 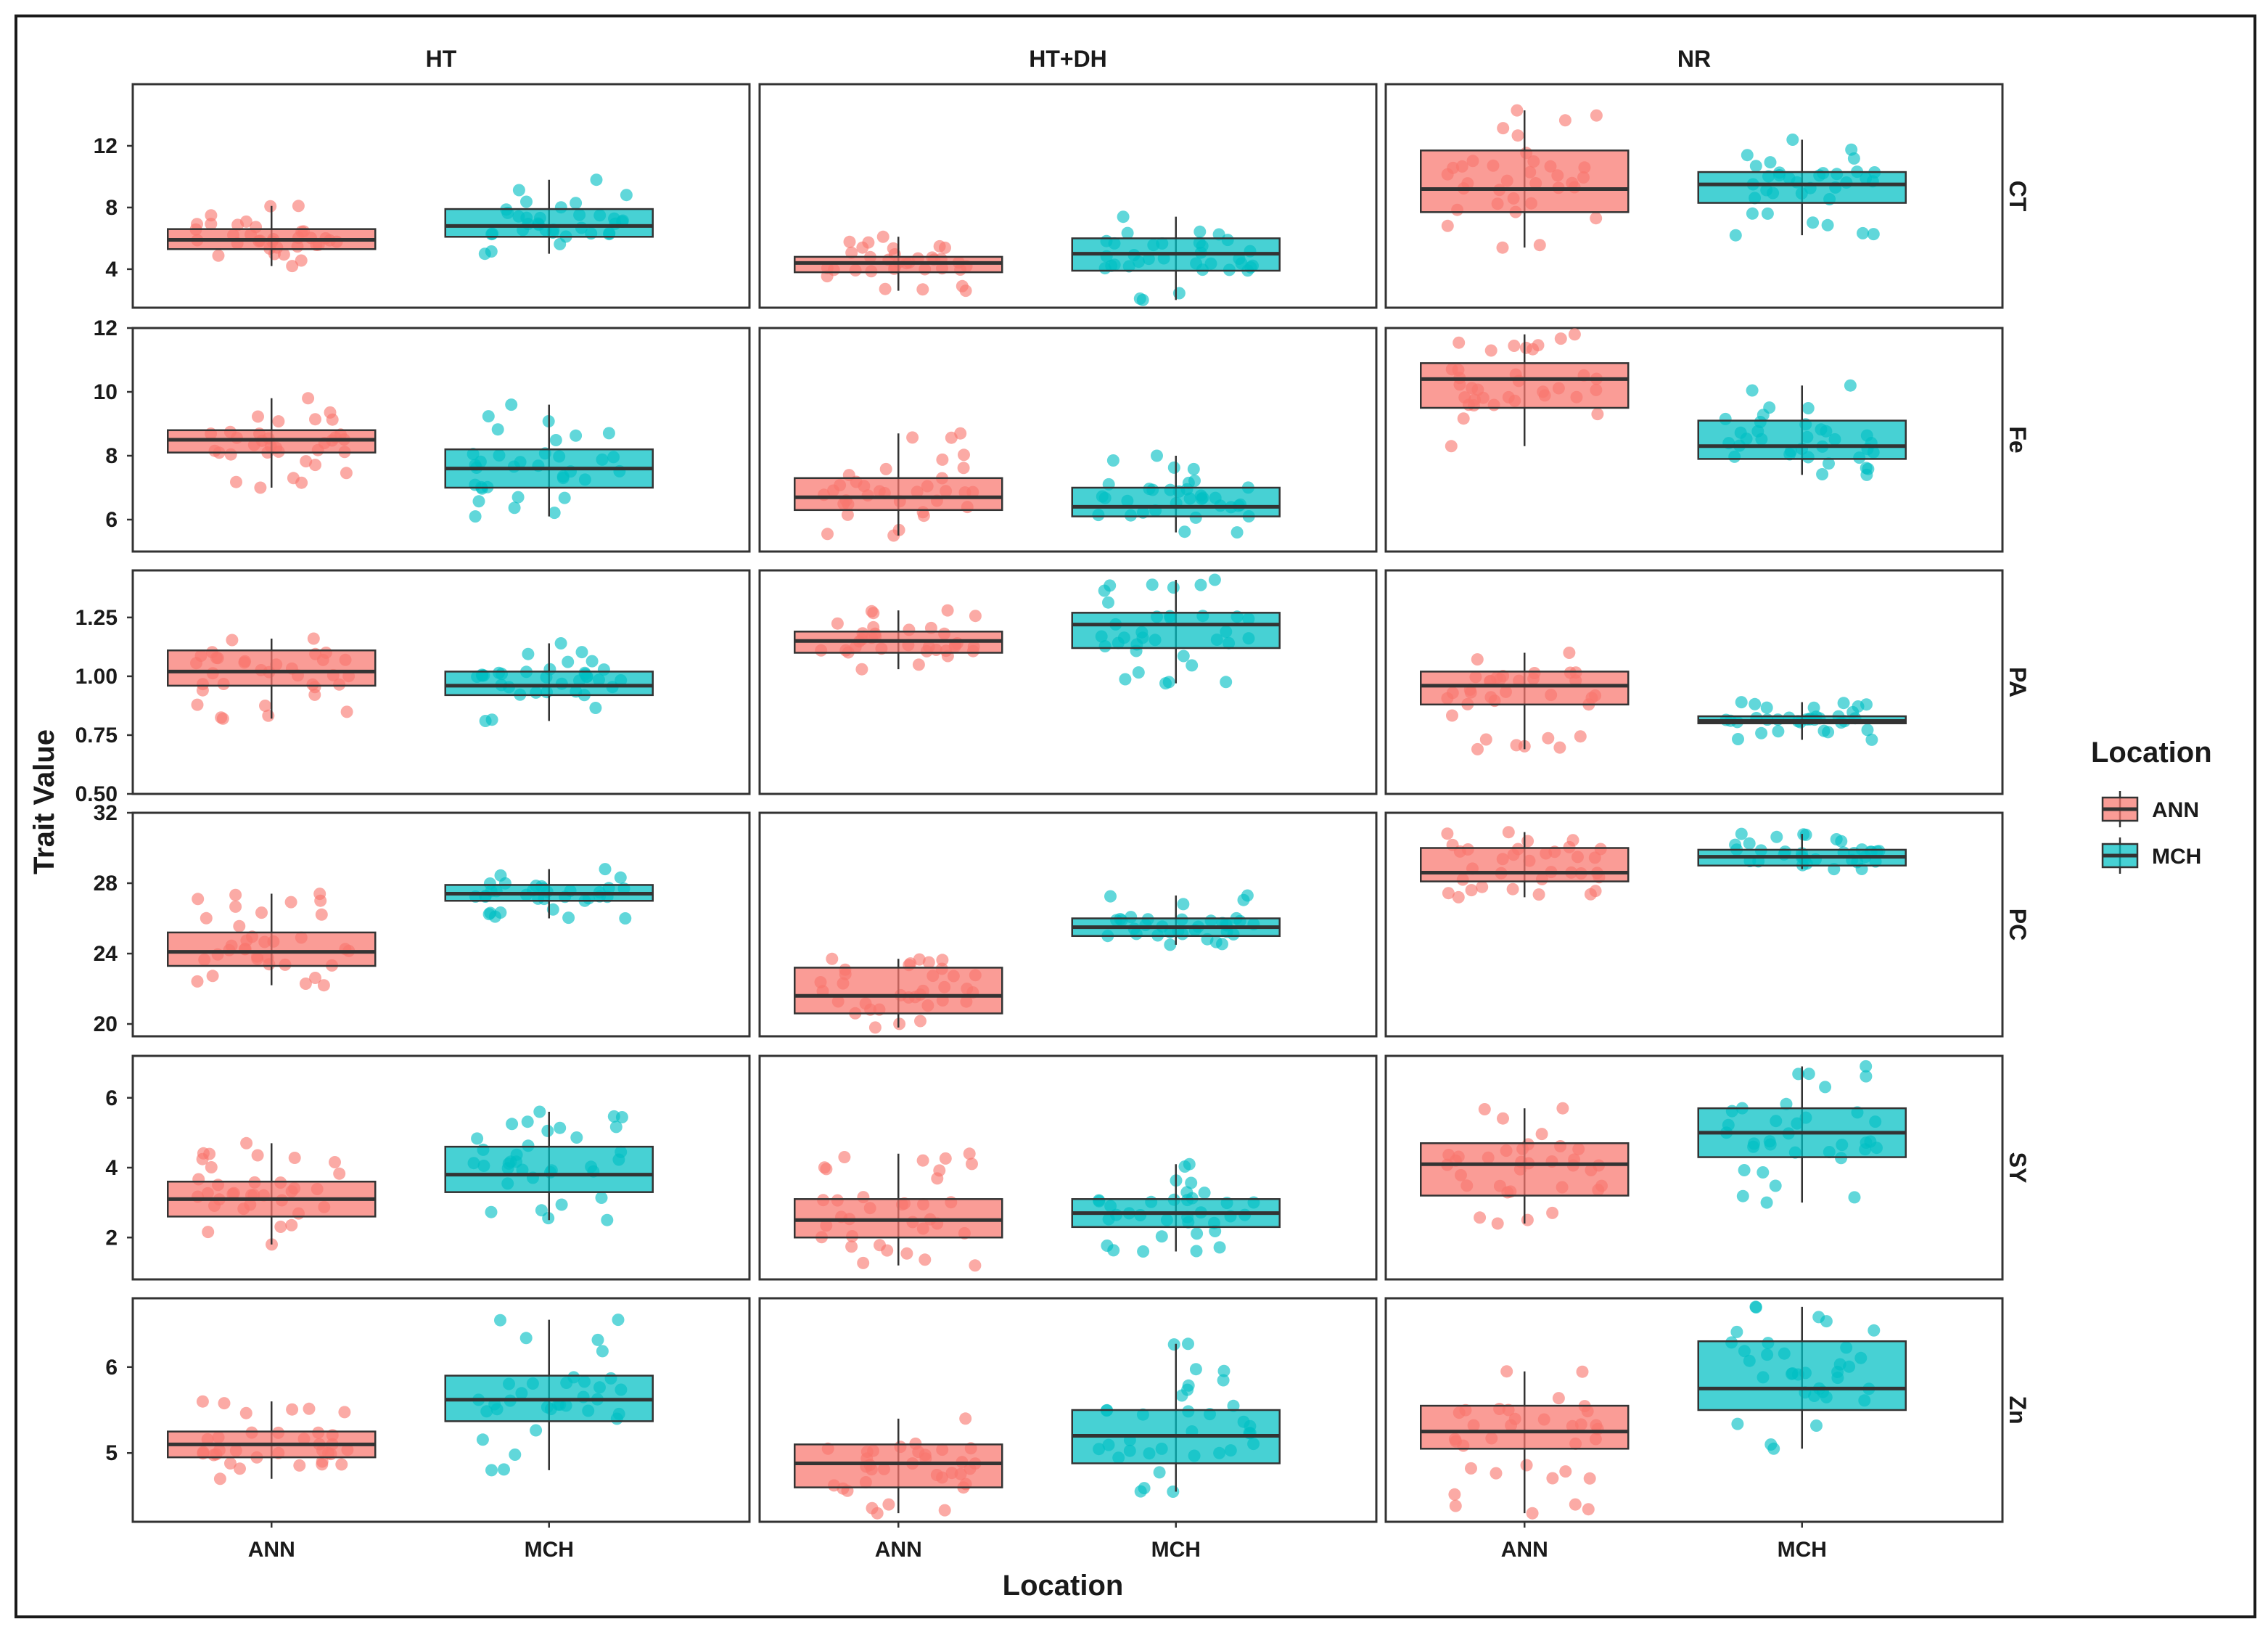 What do you see at coordinates (1063, 1586) in the screenshot?
I see `x-axis-title: Location` at bounding box center [1063, 1586].